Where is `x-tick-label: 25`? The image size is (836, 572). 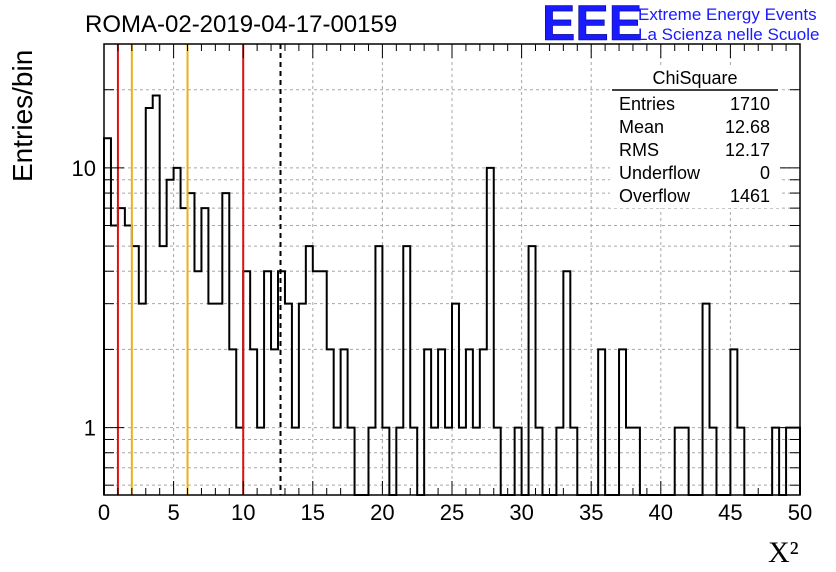 x-tick-label: 25 is located at coordinates (452, 512).